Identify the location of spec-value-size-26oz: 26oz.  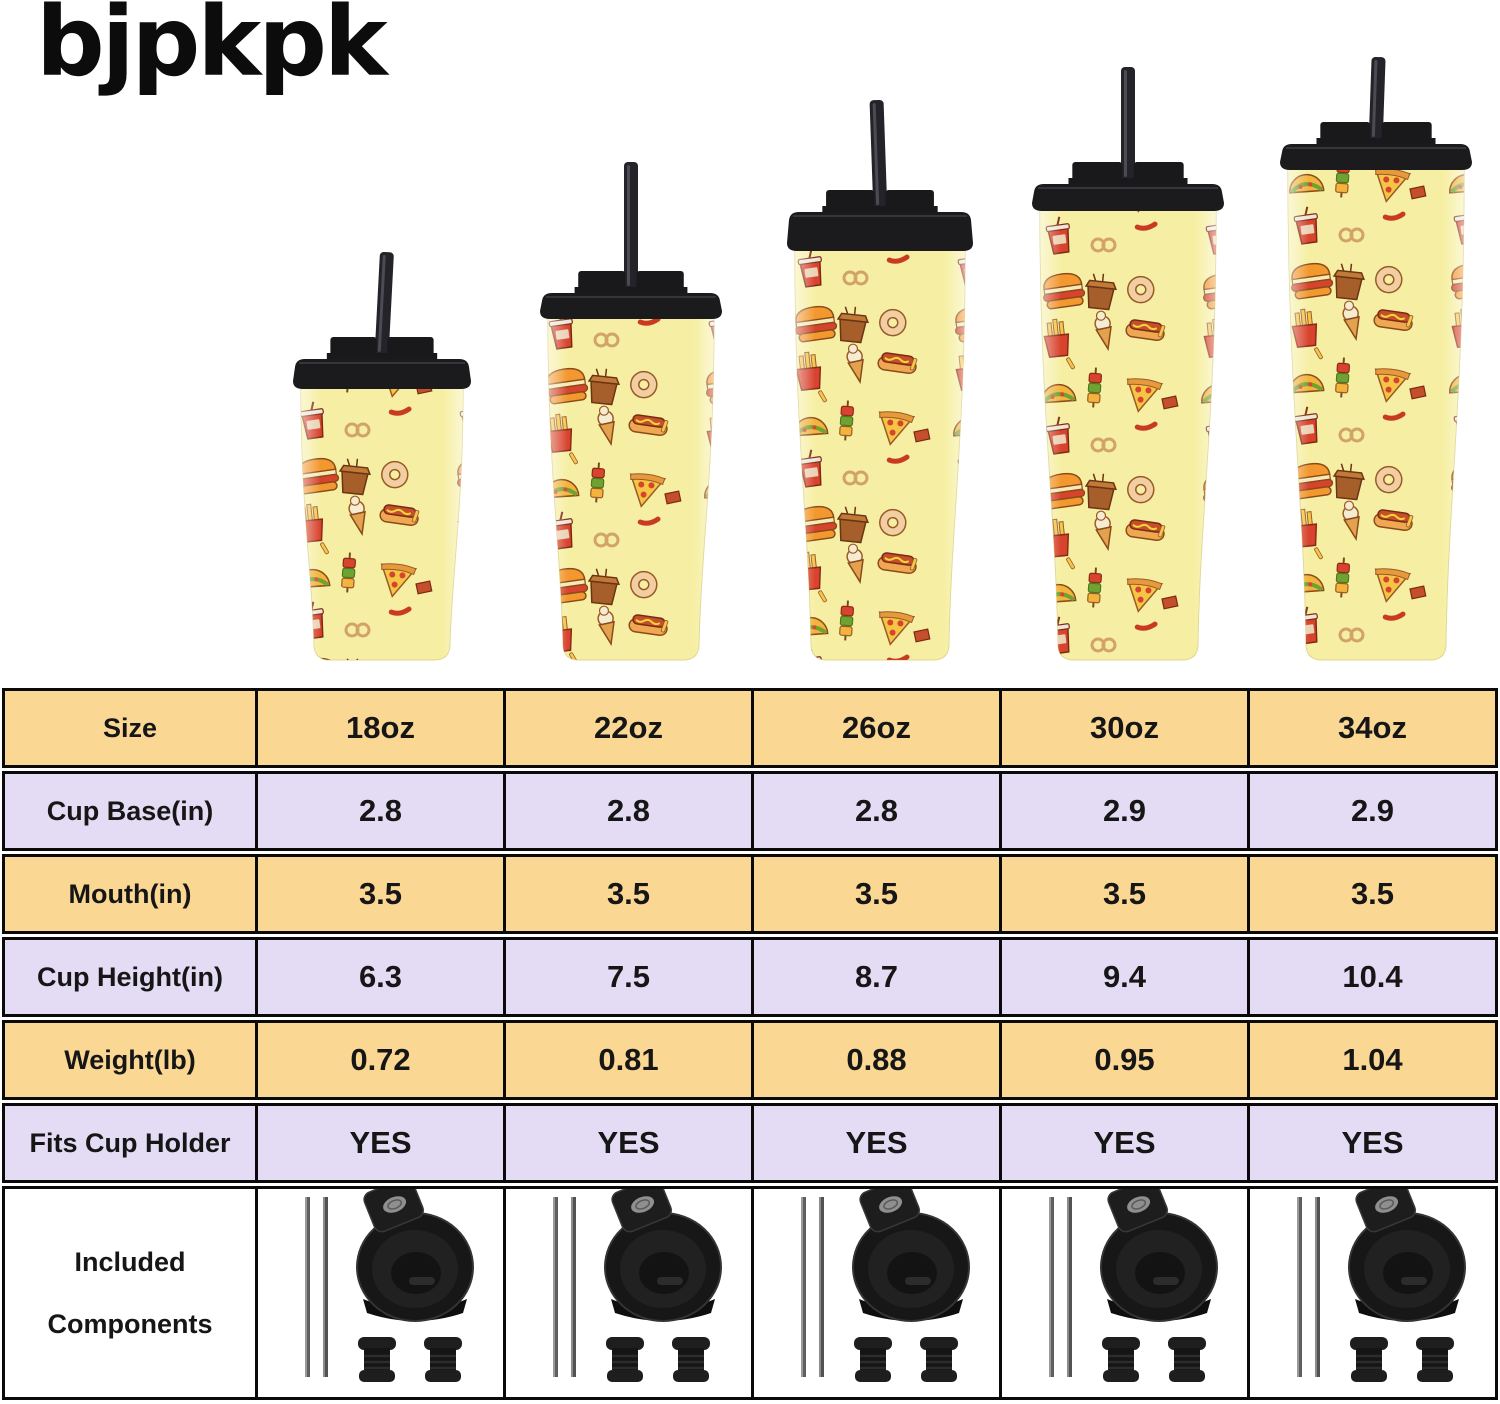
(878, 728).